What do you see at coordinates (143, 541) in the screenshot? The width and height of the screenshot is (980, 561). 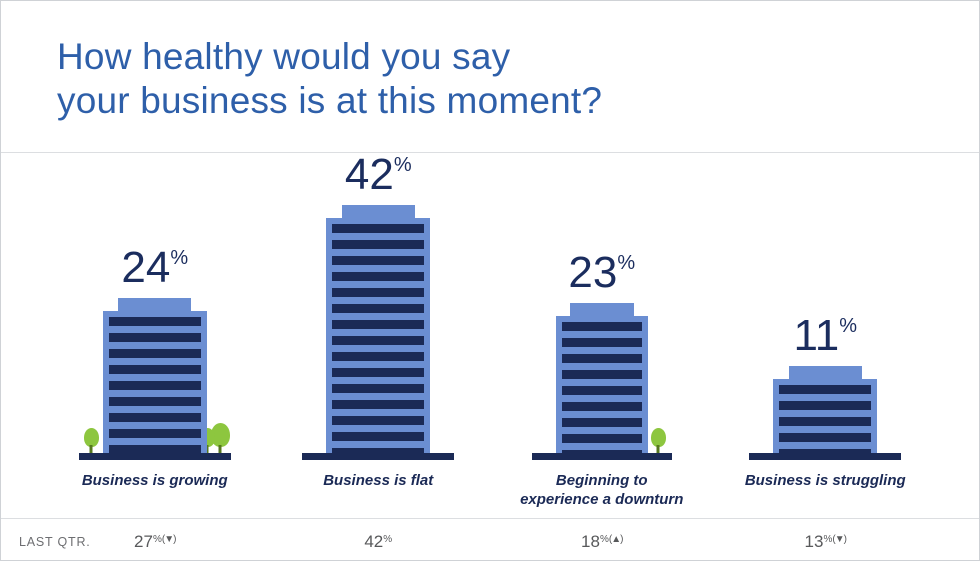 I see `last-quarter-number: 27` at bounding box center [143, 541].